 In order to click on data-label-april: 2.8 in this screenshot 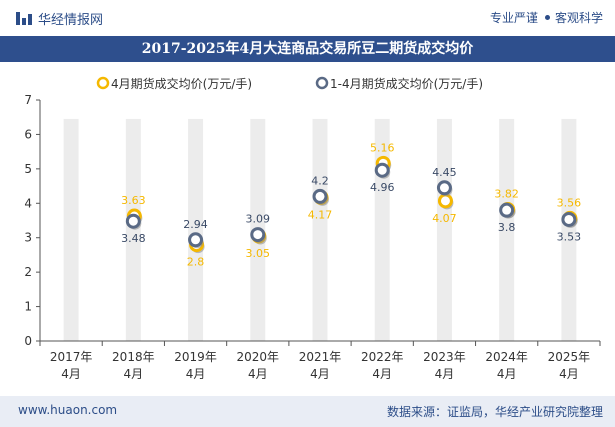, I will do `click(196, 262)`.